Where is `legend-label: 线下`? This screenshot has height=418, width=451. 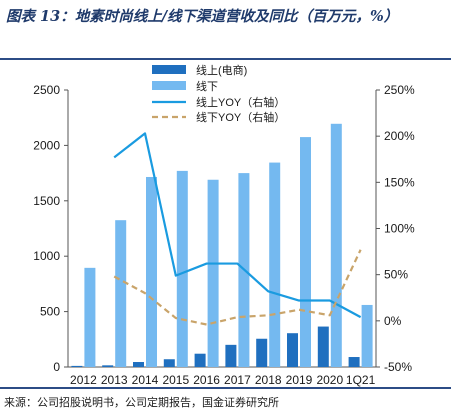 legend-label: 线下 is located at coordinates (207, 86).